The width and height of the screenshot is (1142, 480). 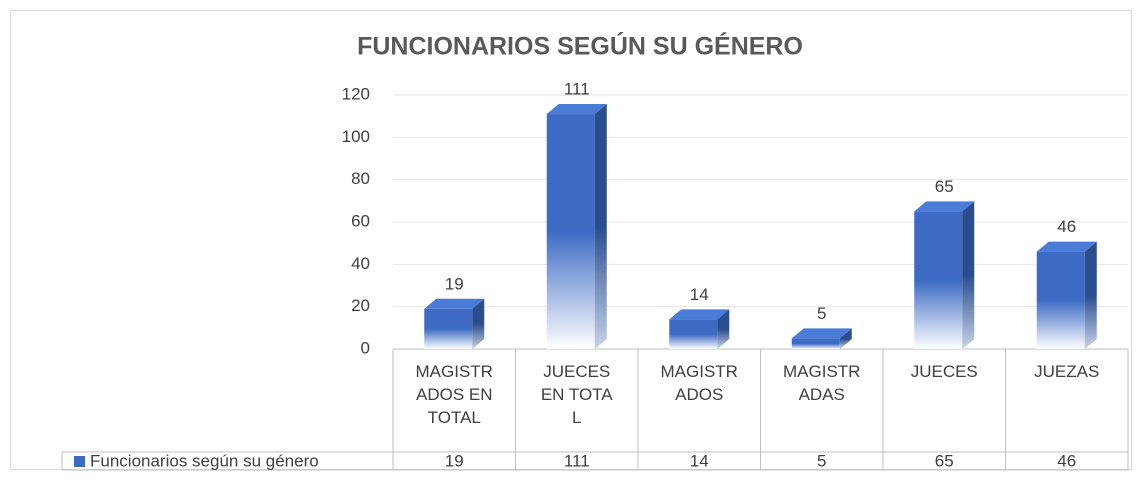 I want to click on data-label: 46, so click(x=1066, y=226).